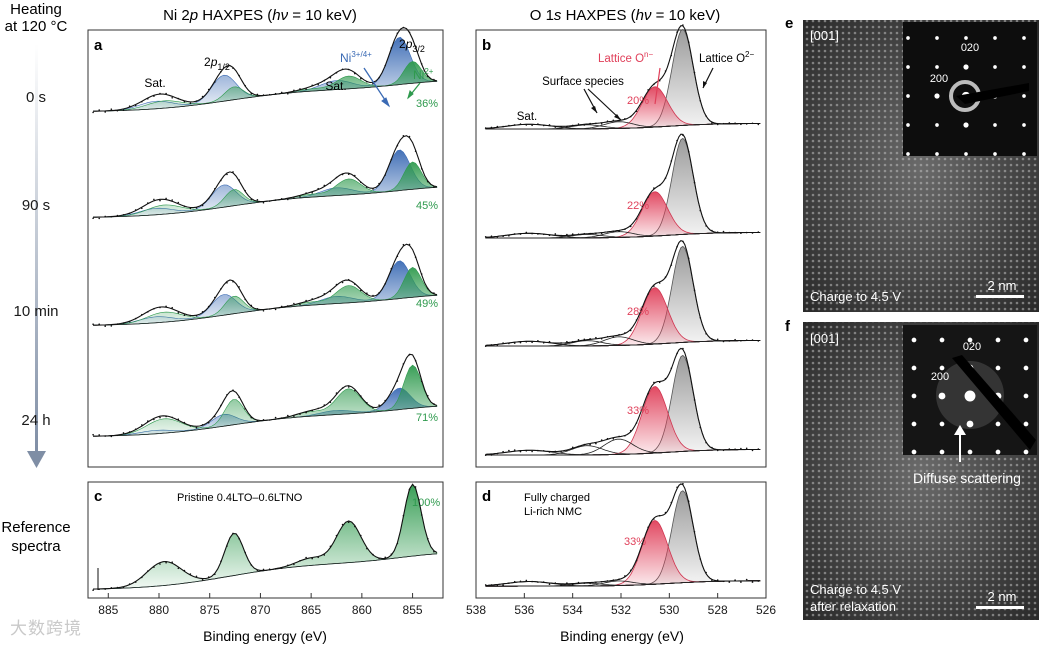  I want to click on heating-time-arrow, so click(36, 248).